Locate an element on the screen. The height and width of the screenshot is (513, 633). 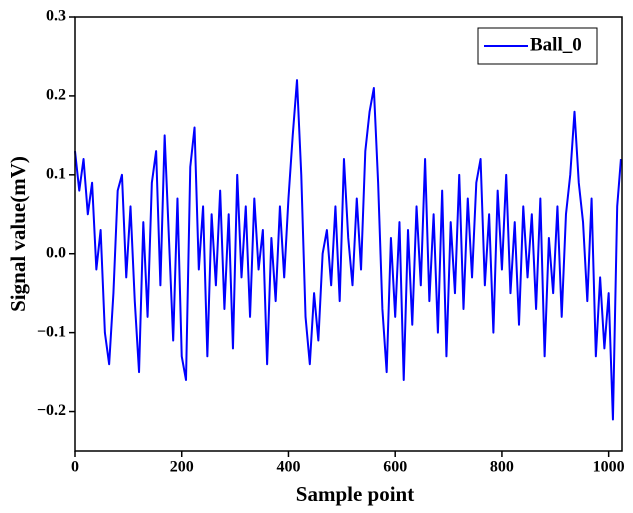
x-tick-label: 0 is located at coordinates (75, 467).